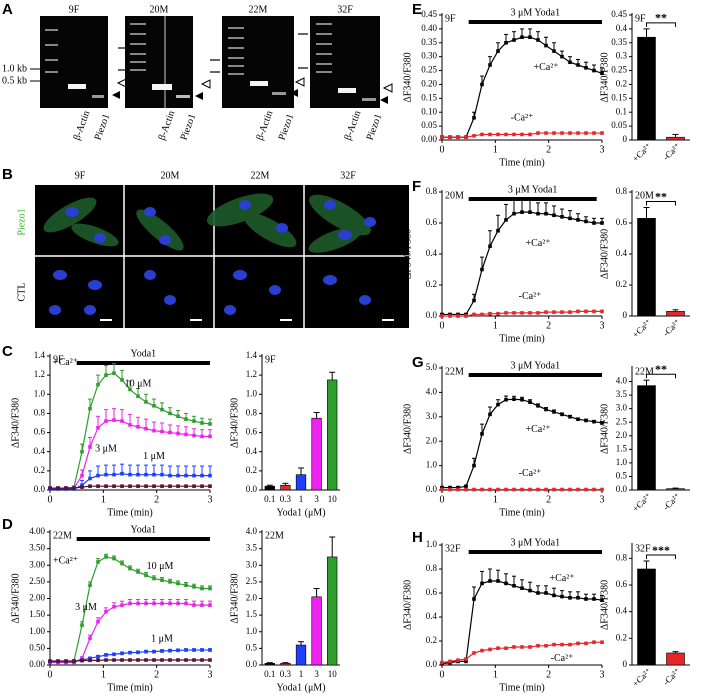  I want to click on sample-label: 9F, so click(640, 18).